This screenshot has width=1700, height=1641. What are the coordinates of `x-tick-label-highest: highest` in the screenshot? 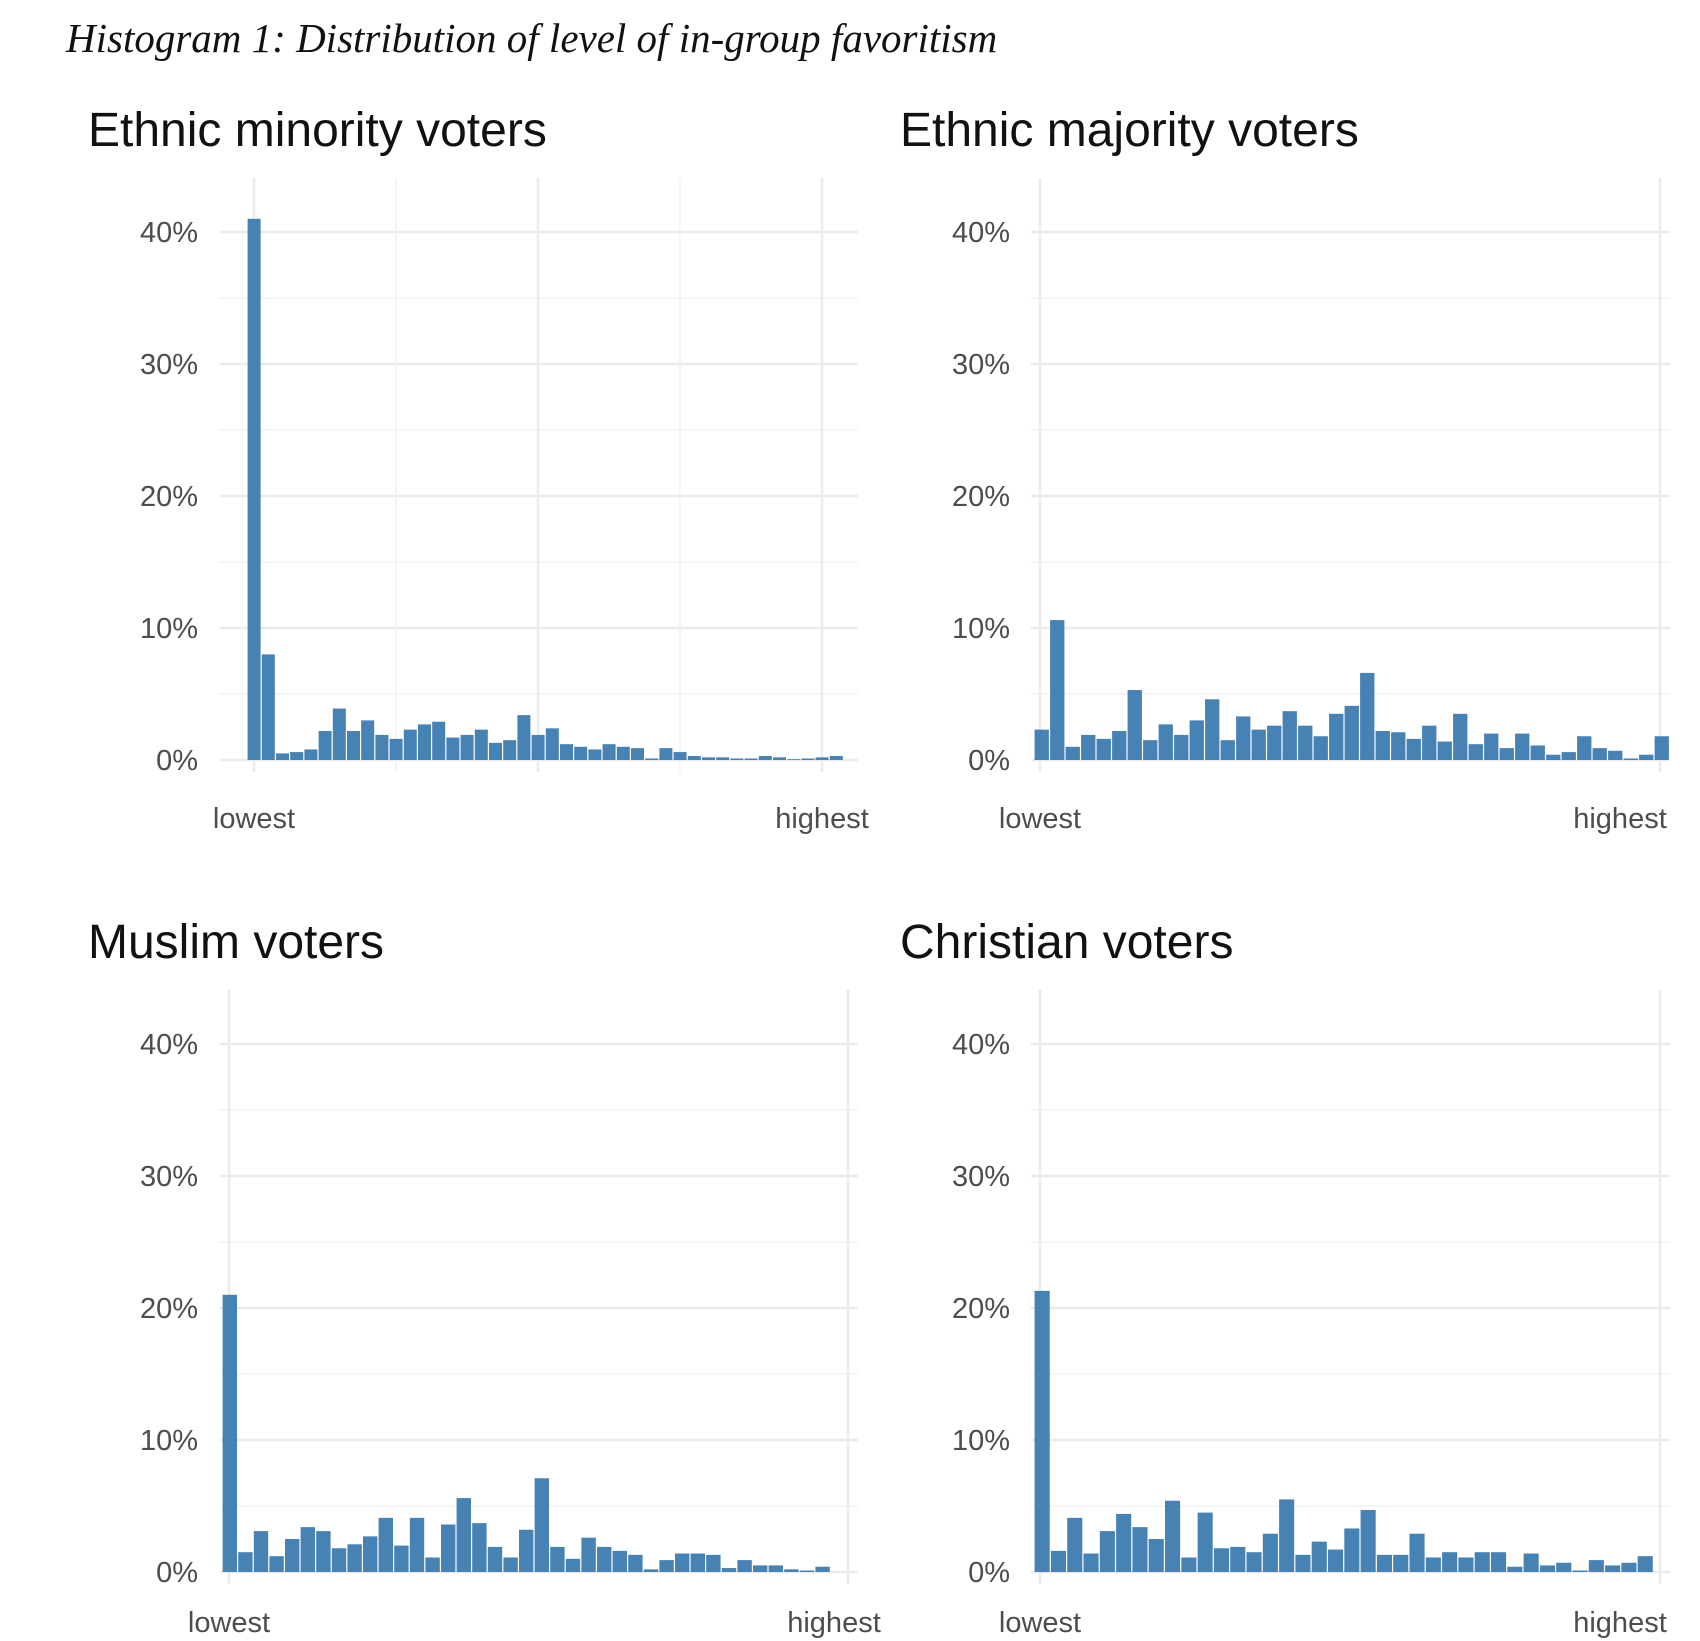 It's located at (834, 1623).